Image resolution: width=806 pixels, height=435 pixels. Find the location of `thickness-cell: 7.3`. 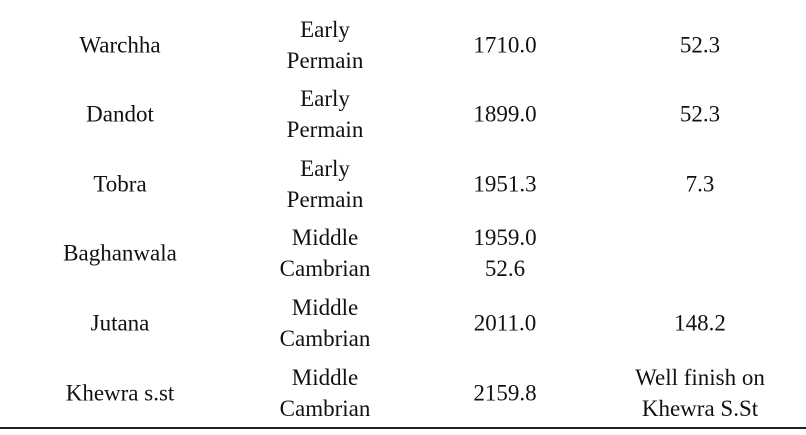

thickness-cell: 7.3 is located at coordinates (700, 184).